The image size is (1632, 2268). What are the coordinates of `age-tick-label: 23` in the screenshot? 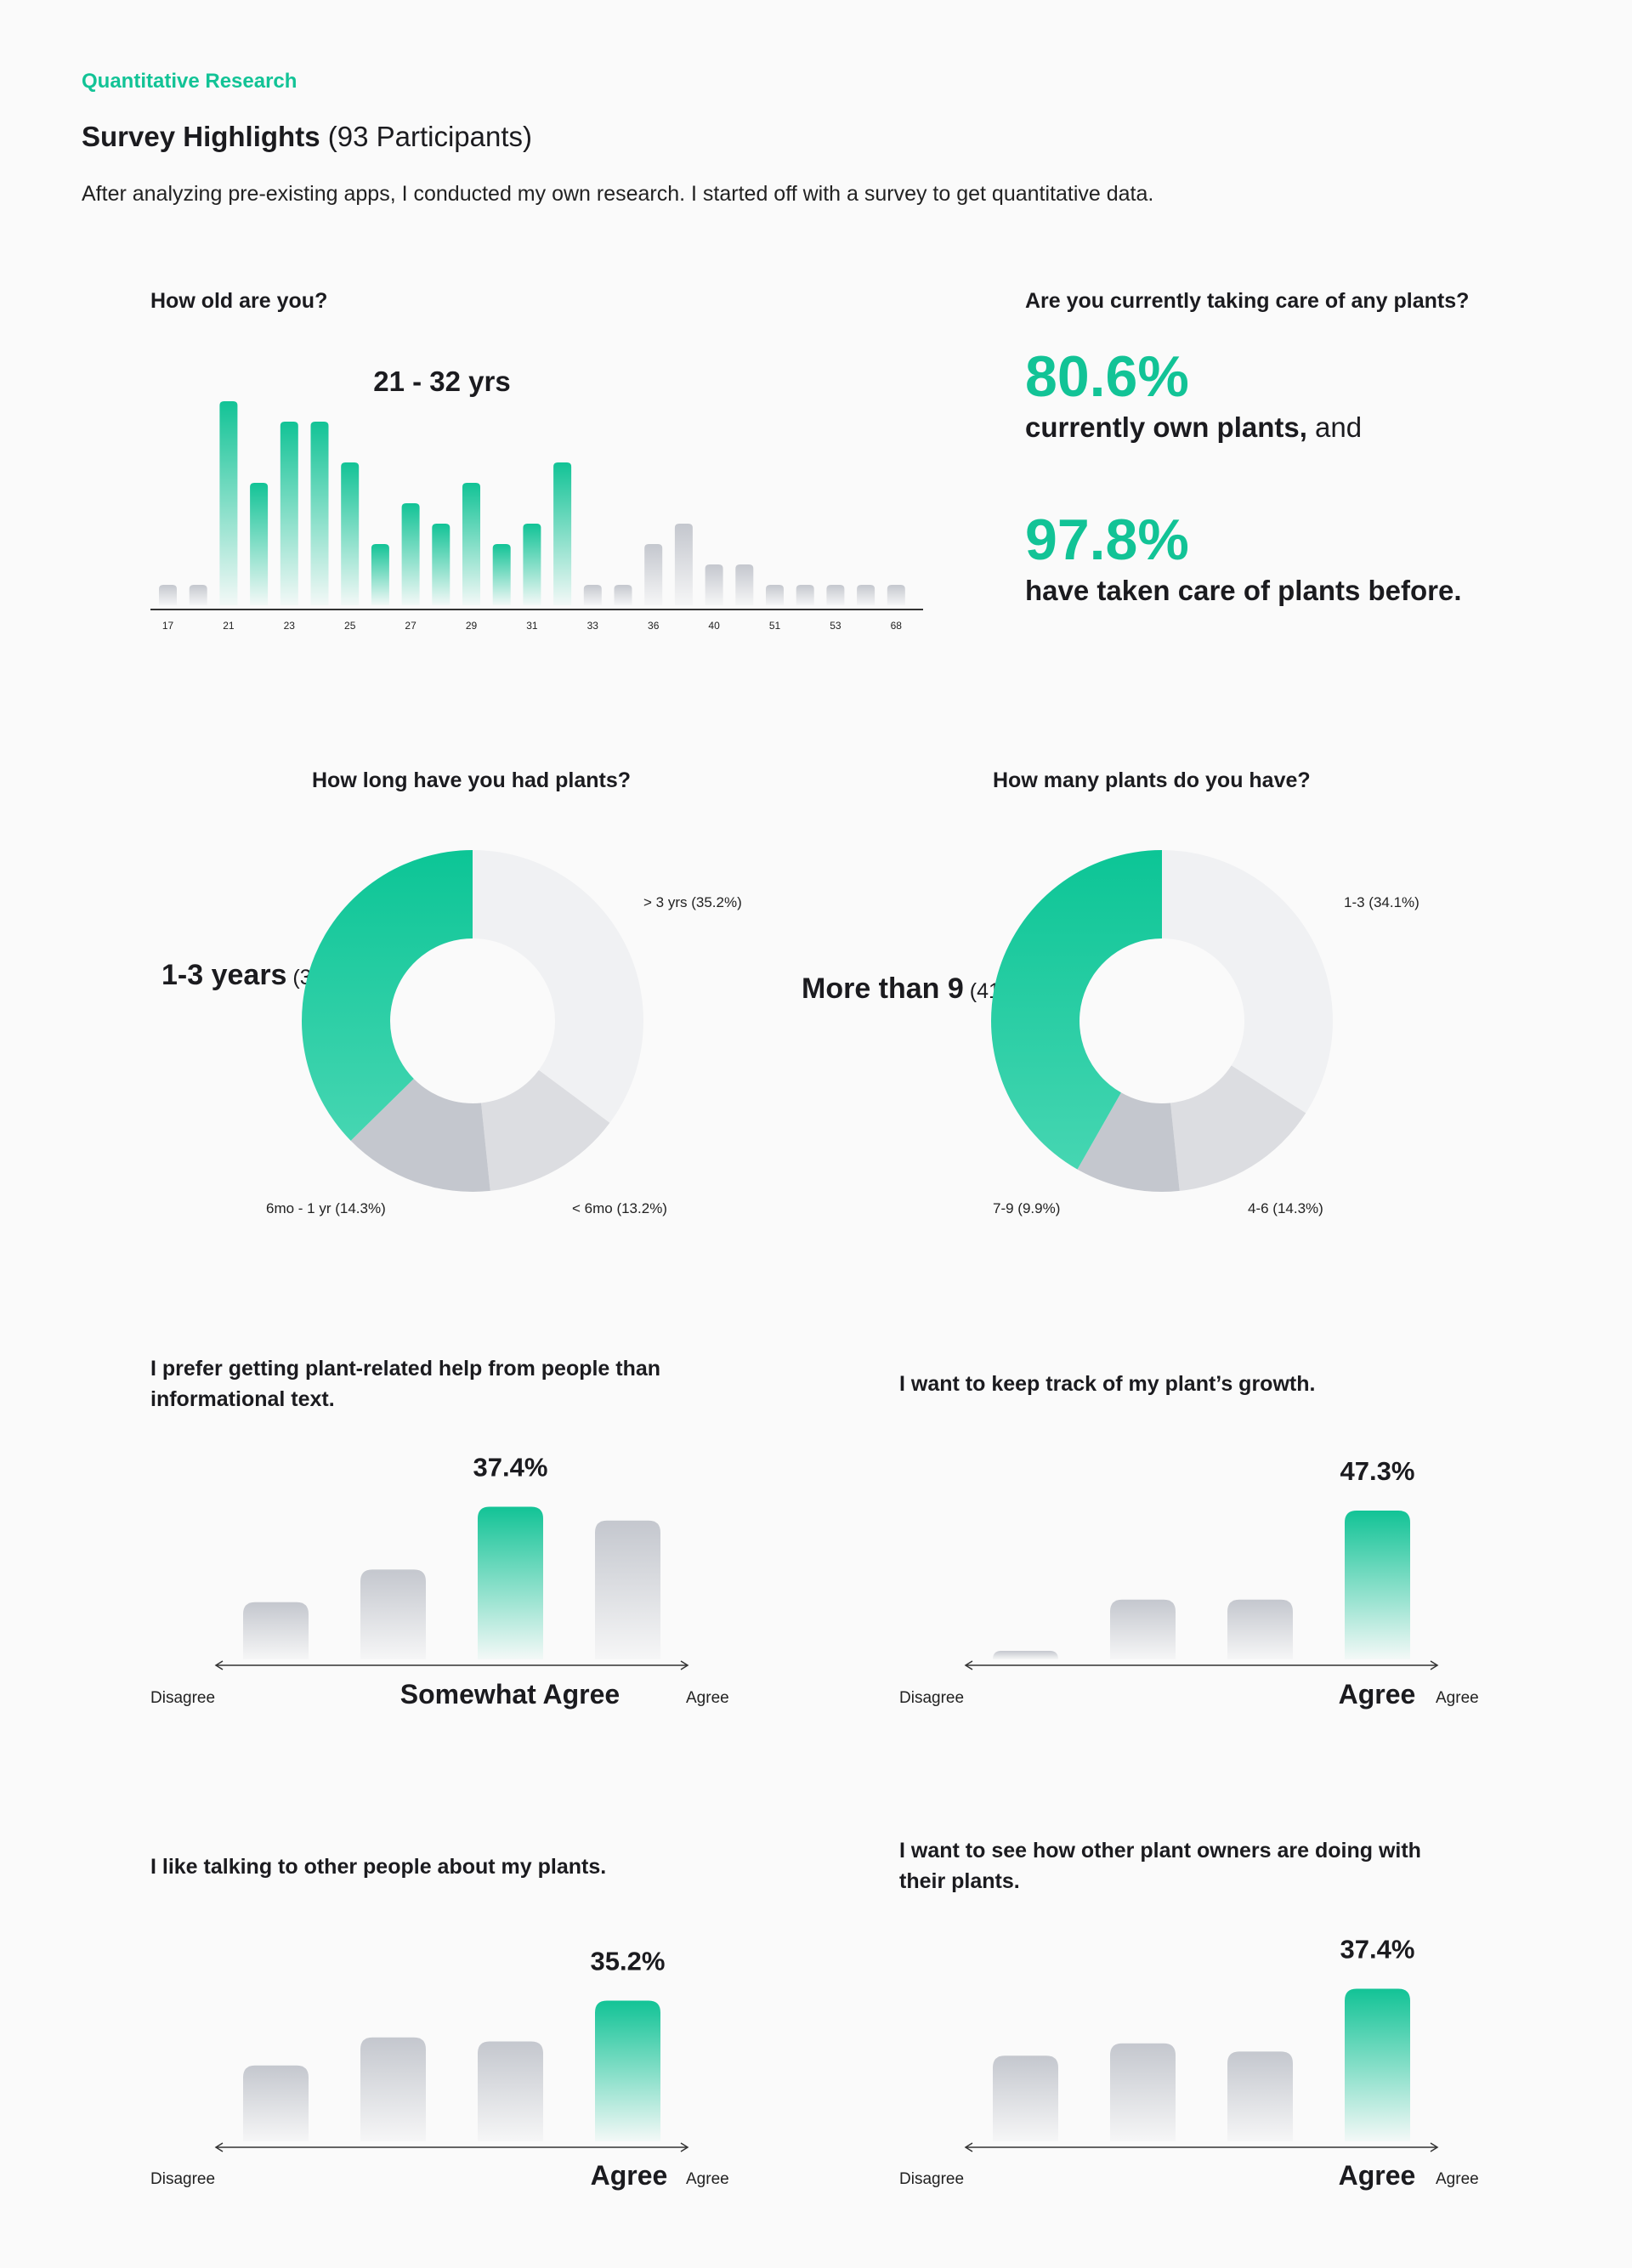 It's located at (290, 626).